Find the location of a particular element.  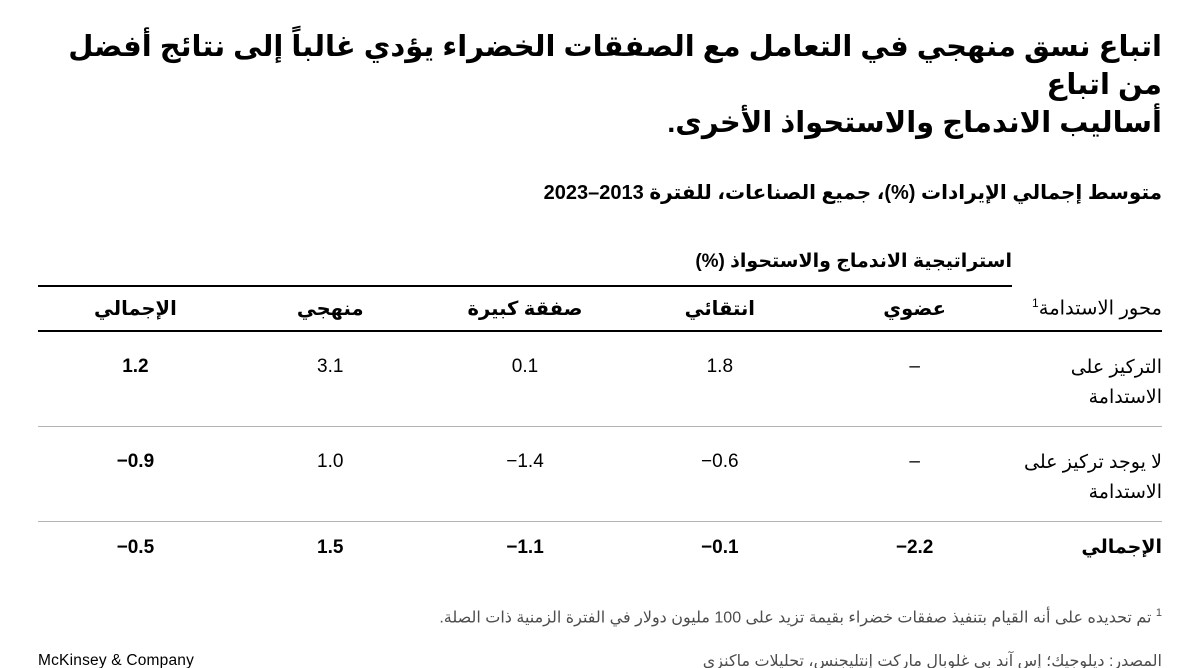

group-header-row: استراتيجية الاندماج والاستحواذ (%) is located at coordinates (600, 264).